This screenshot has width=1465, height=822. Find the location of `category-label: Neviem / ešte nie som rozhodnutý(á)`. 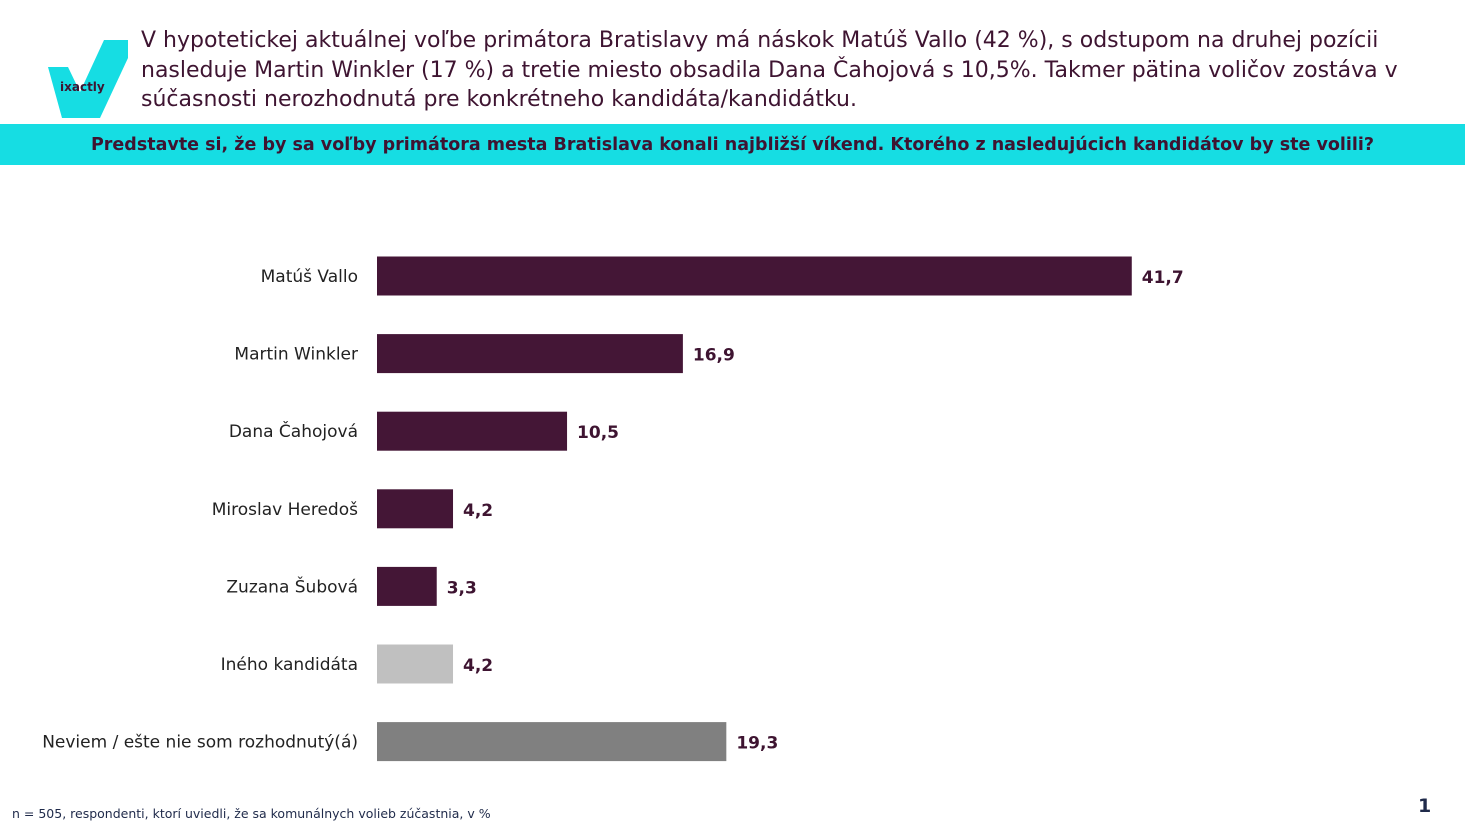

category-label: Neviem / ešte nie som rozhodnutý(á) is located at coordinates (200, 743).